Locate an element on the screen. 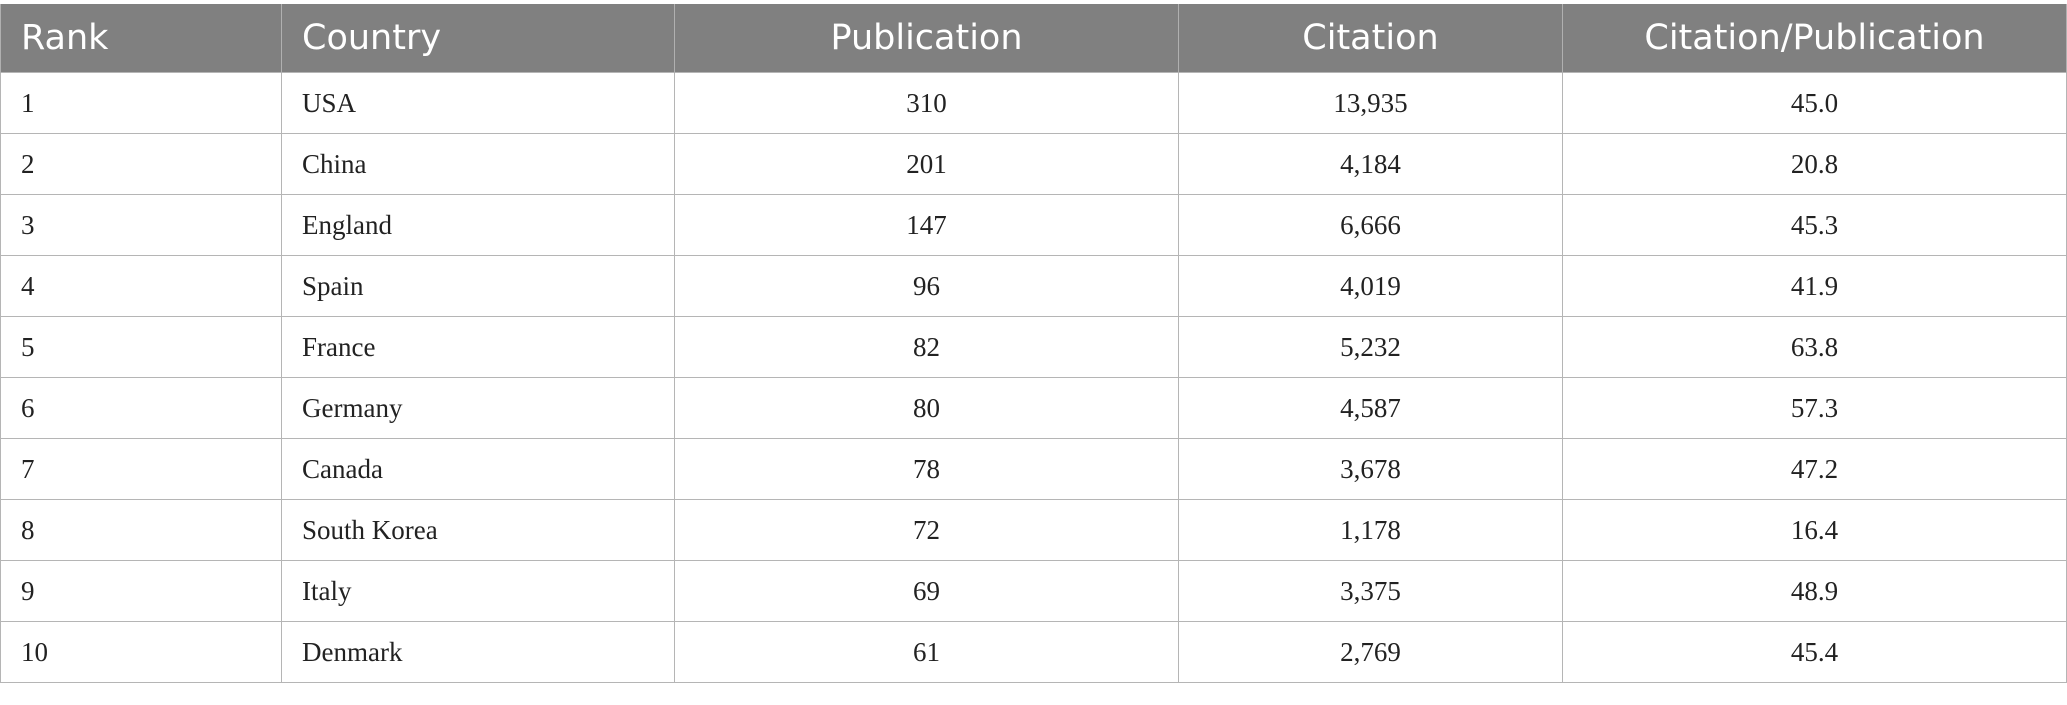 Image resolution: width=2067 pixels, height=705 pixels. cell-publication: 72 is located at coordinates (926, 530).